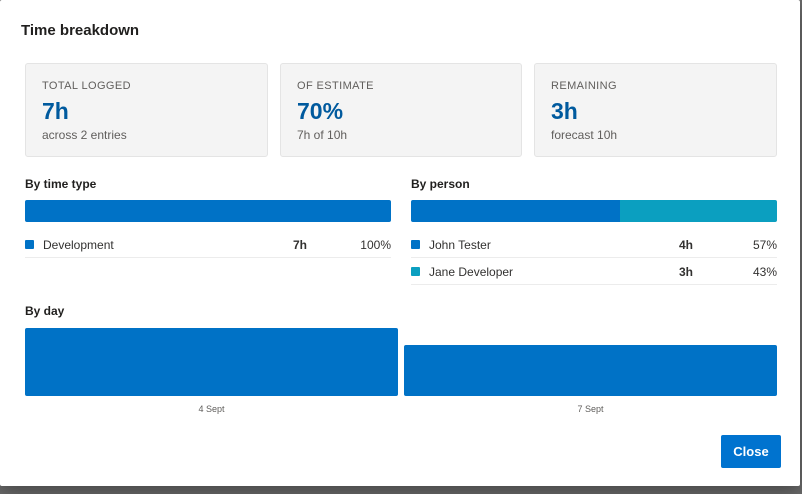 The image size is (802, 494). Describe the element at coordinates (471, 271) in the screenshot. I see `person-name: Jane Developer` at that location.